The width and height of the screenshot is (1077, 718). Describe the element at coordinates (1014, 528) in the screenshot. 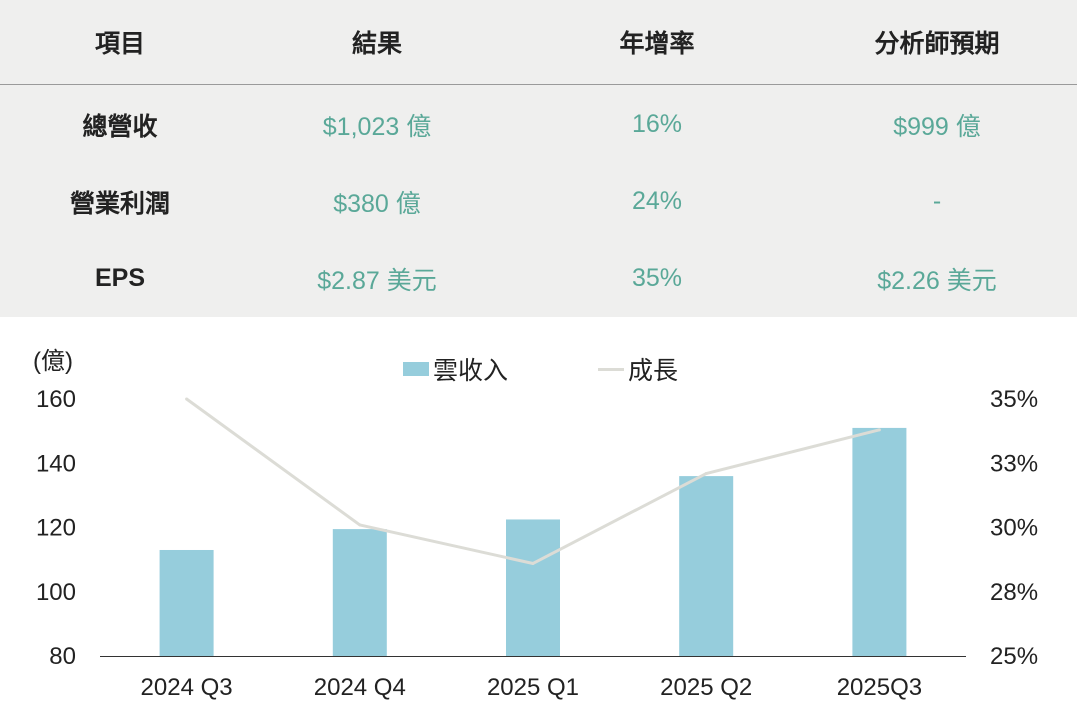

I see `y-right-tick-label: 30%` at that location.